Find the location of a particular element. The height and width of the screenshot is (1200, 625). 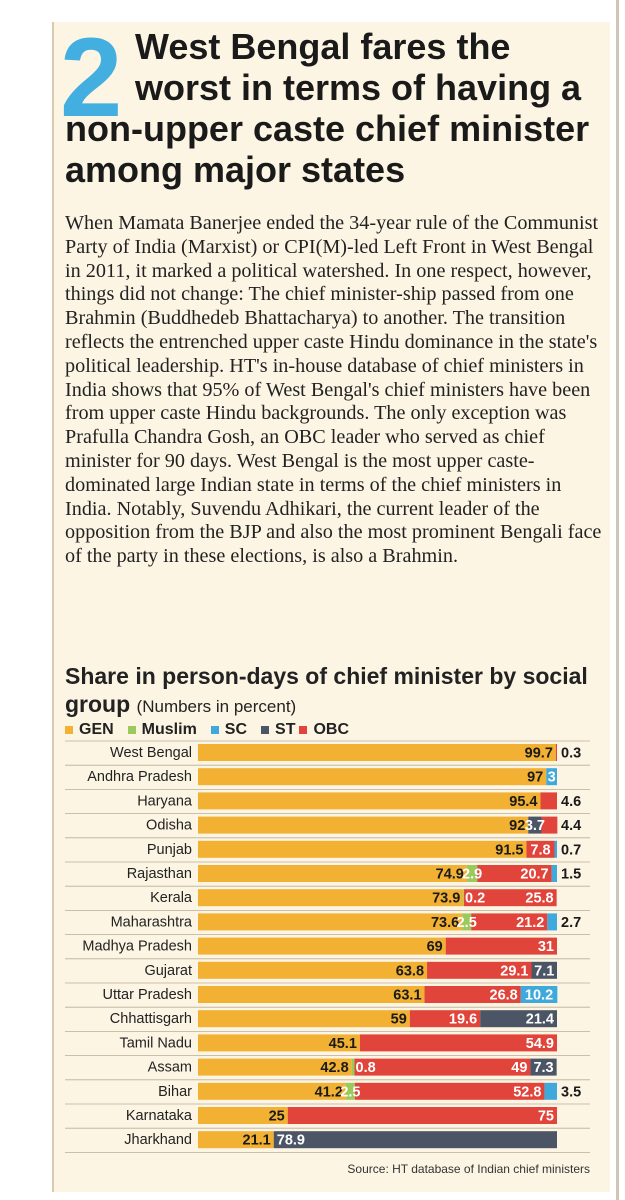

chart-legend: GEN Muslim SC ST OBC is located at coordinates (214, 730).